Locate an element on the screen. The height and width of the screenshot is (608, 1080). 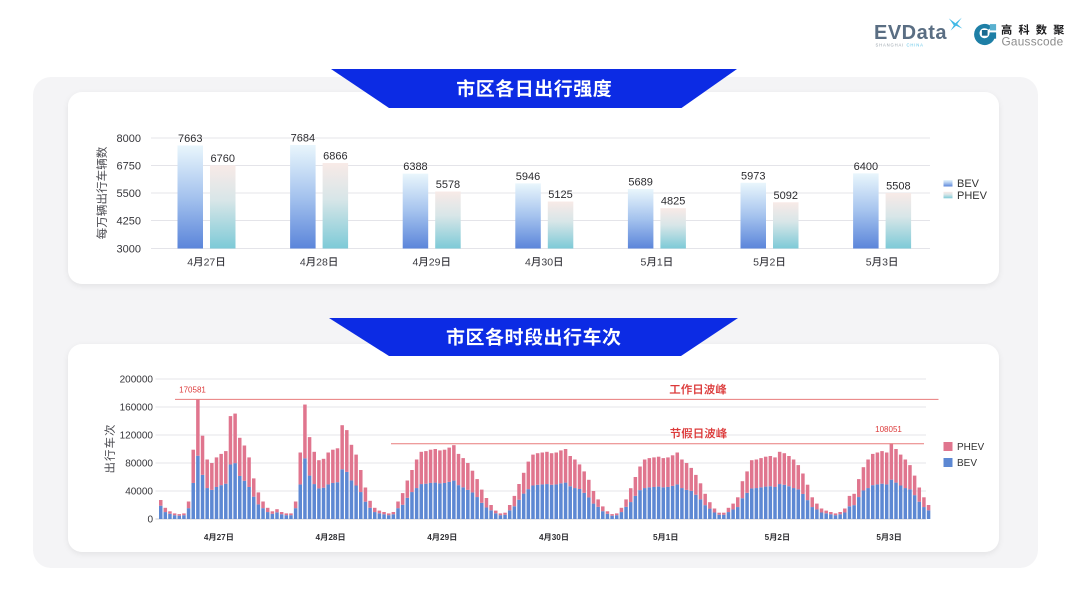
svg-text: 7663 is located at coordinates (190, 139).